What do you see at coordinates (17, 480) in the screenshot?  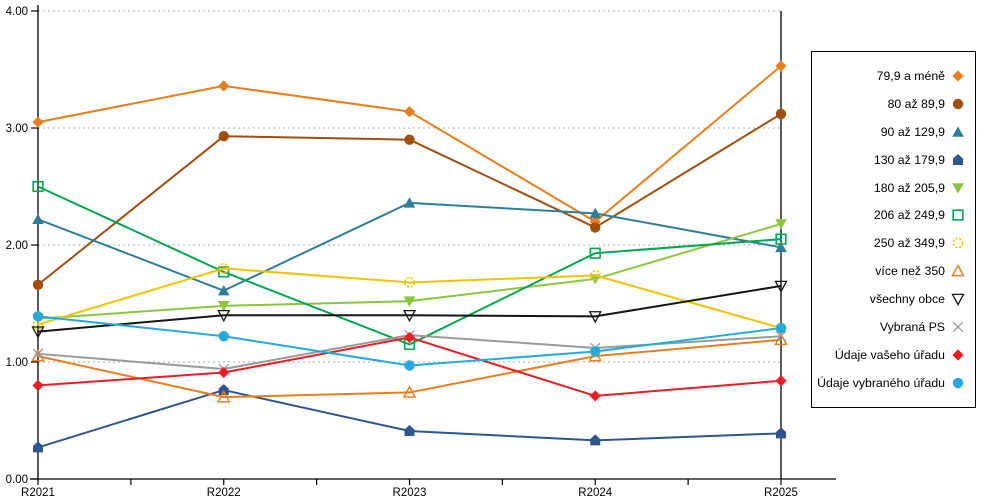 I see `y-axis-tick-label: 0.00` at bounding box center [17, 480].